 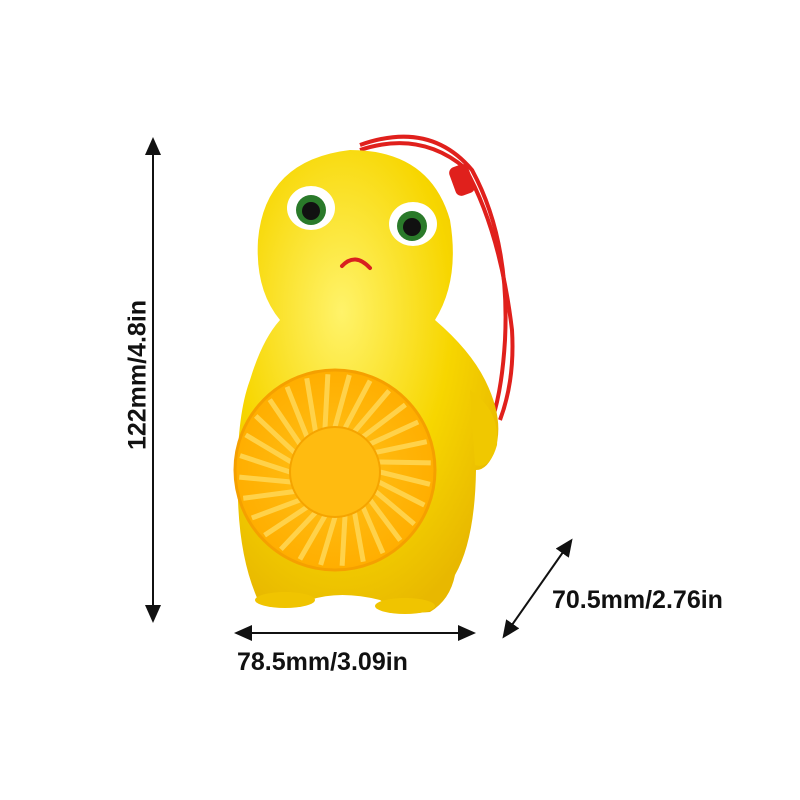 I want to click on mouth, so click(x=356, y=263).